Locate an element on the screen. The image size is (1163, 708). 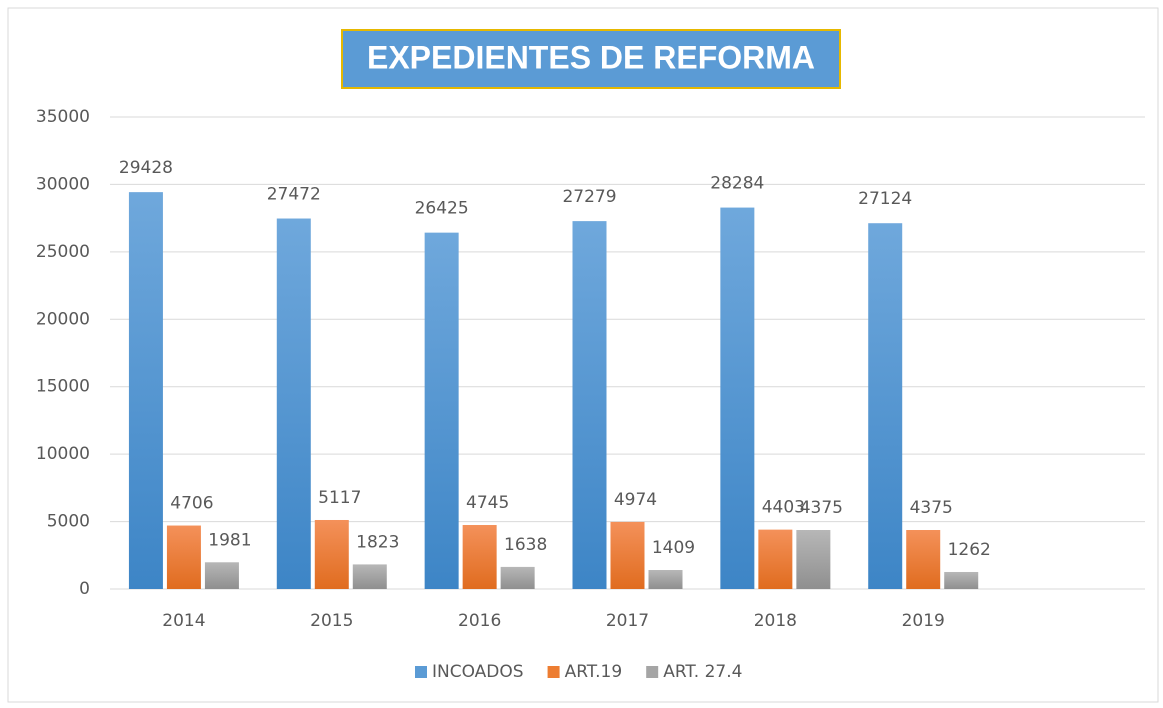
y-tick-label: 20000 is located at coordinates (63, 319).